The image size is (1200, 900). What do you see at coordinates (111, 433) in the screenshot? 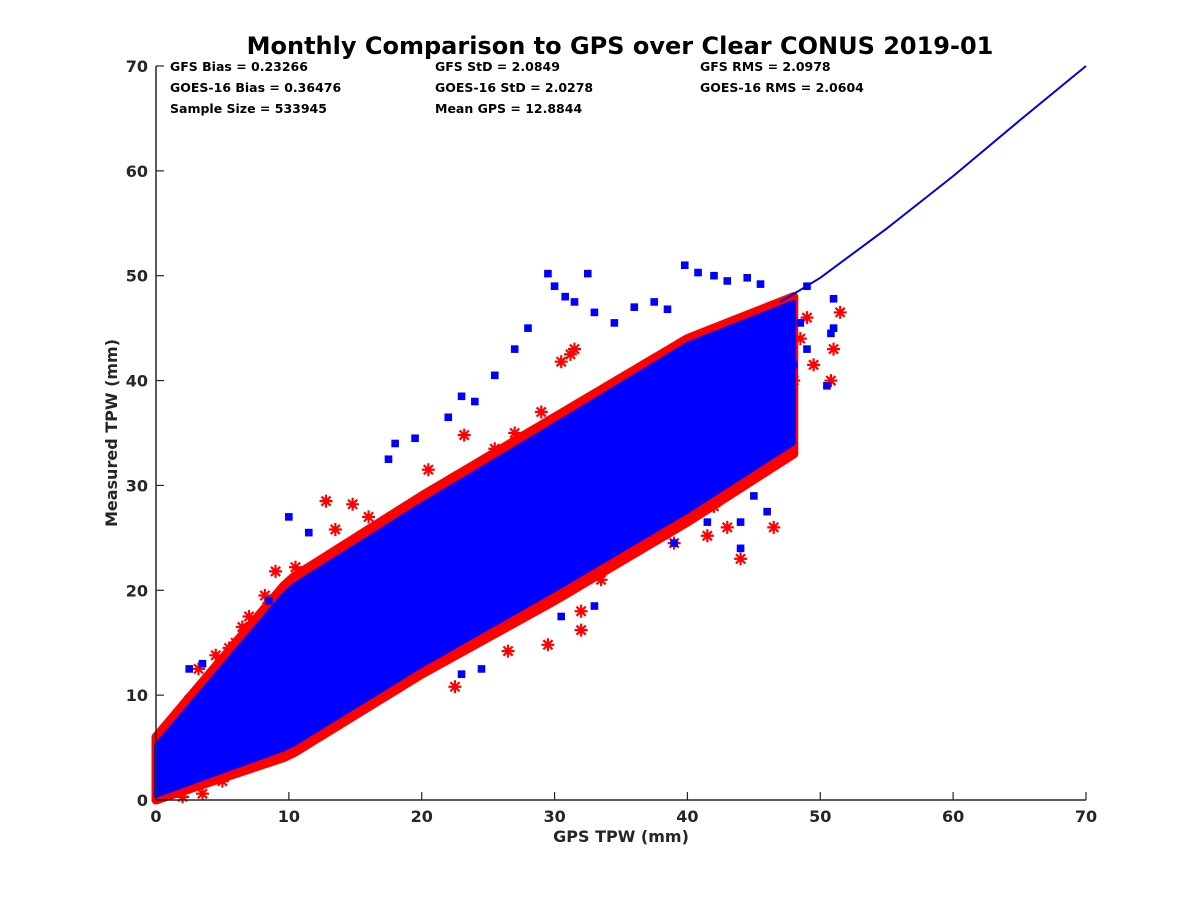
I see `y-axis-label: Measured TPW (mm)` at bounding box center [111, 433].